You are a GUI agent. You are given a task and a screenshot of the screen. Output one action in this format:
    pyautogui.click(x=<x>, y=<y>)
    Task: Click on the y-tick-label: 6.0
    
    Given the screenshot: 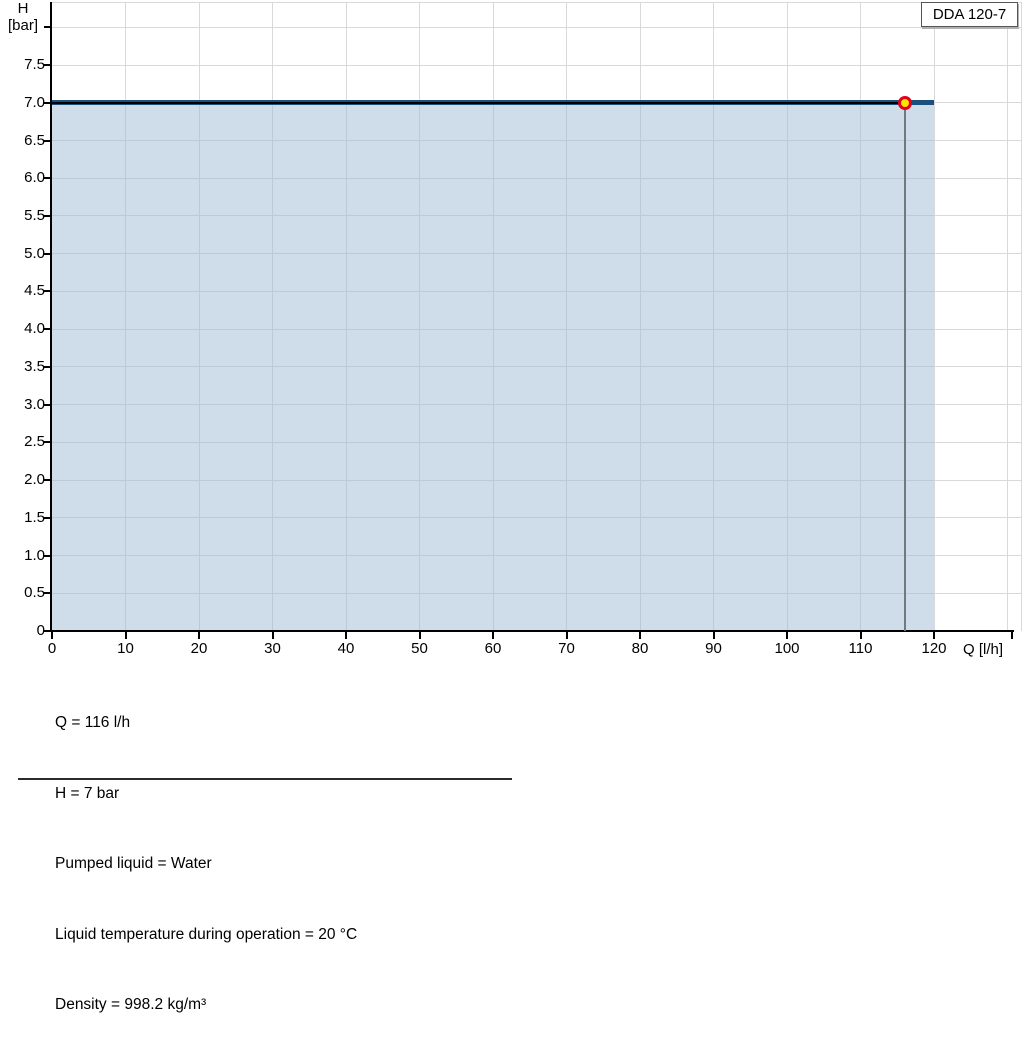 What is the action you would take?
    pyautogui.click(x=34, y=178)
    